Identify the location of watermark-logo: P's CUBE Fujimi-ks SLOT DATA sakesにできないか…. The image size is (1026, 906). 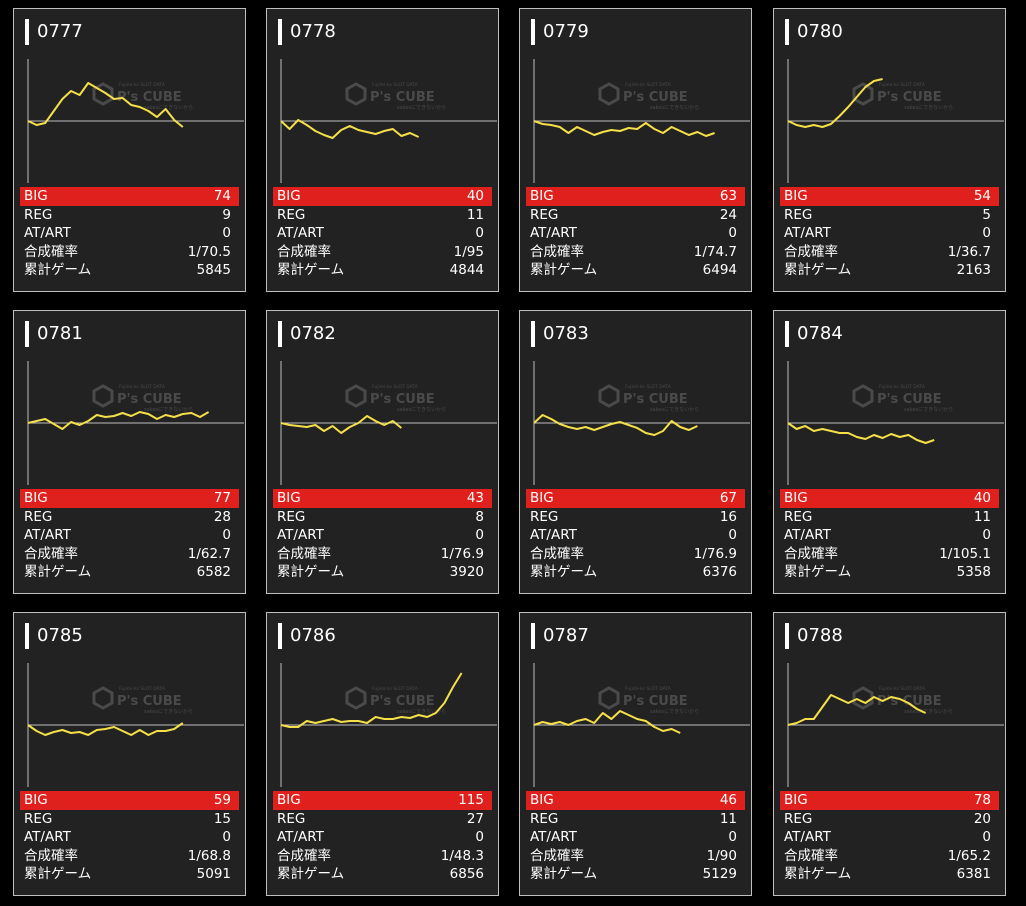
(142, 700).